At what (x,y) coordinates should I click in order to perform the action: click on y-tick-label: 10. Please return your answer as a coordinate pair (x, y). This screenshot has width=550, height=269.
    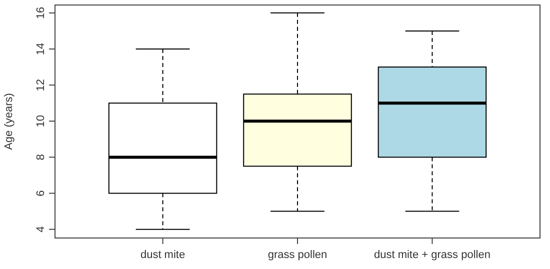
    Looking at the image, I should click on (41, 121).